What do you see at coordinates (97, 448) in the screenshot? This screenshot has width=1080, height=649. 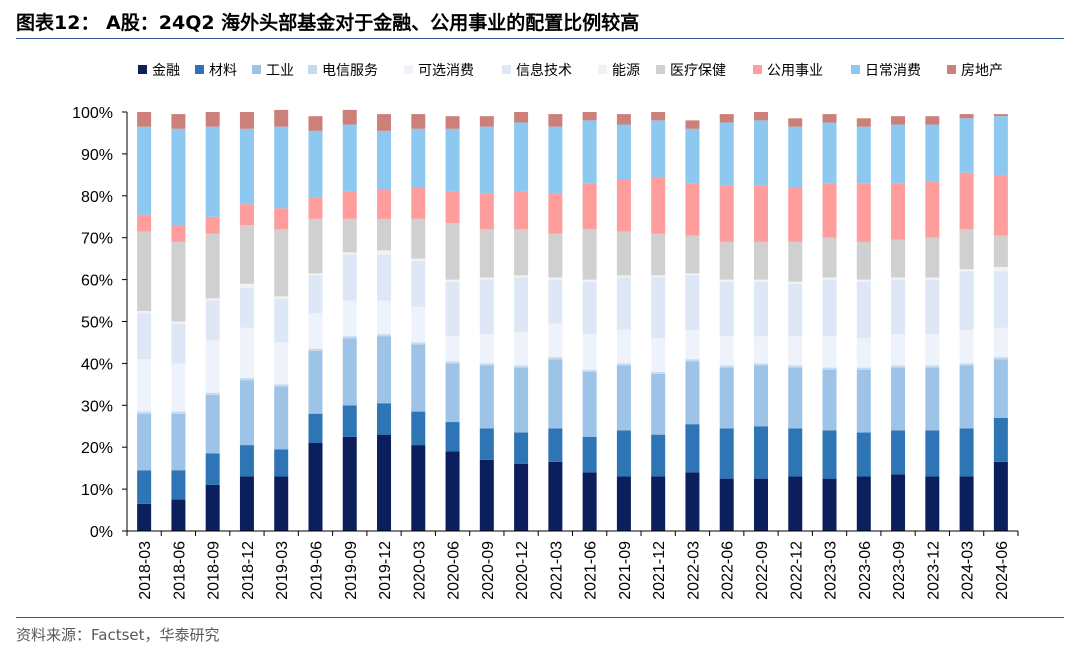 I see `y-tick-label: 20%` at bounding box center [97, 448].